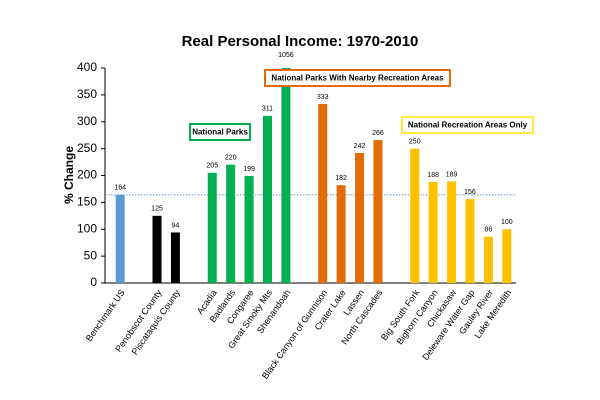 The image size is (600, 400). Describe the element at coordinates (212, 166) in the screenshot. I see `value-label: 205` at that location.